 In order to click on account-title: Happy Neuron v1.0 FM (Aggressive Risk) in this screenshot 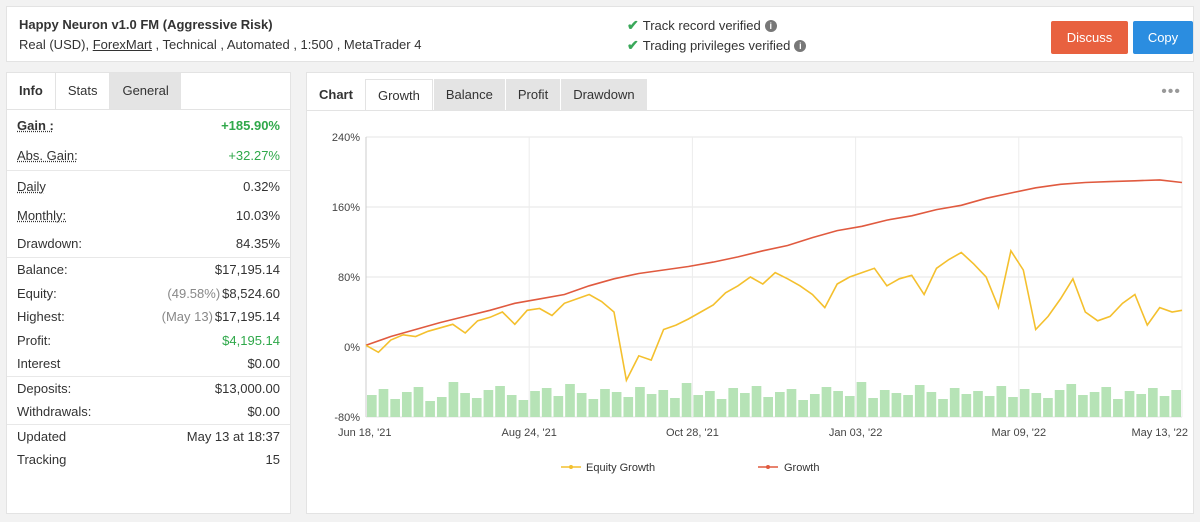, I will do `click(146, 24)`.